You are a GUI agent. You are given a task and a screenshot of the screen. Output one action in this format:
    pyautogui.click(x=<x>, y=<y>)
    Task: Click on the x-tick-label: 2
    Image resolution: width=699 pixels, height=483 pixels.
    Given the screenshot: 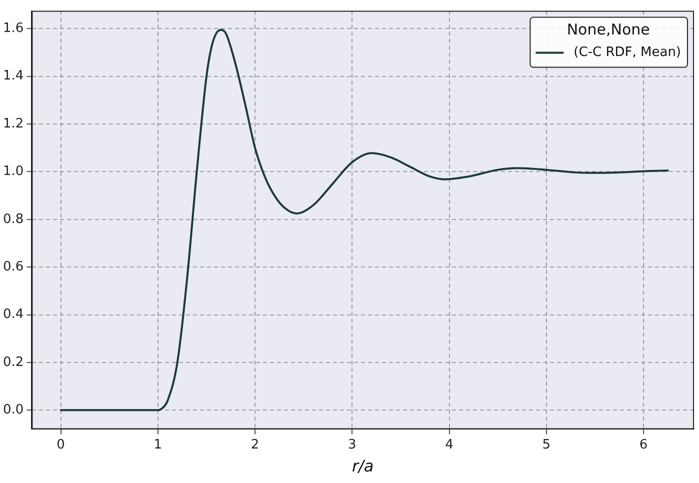 What is the action you would take?
    pyautogui.click(x=255, y=444)
    